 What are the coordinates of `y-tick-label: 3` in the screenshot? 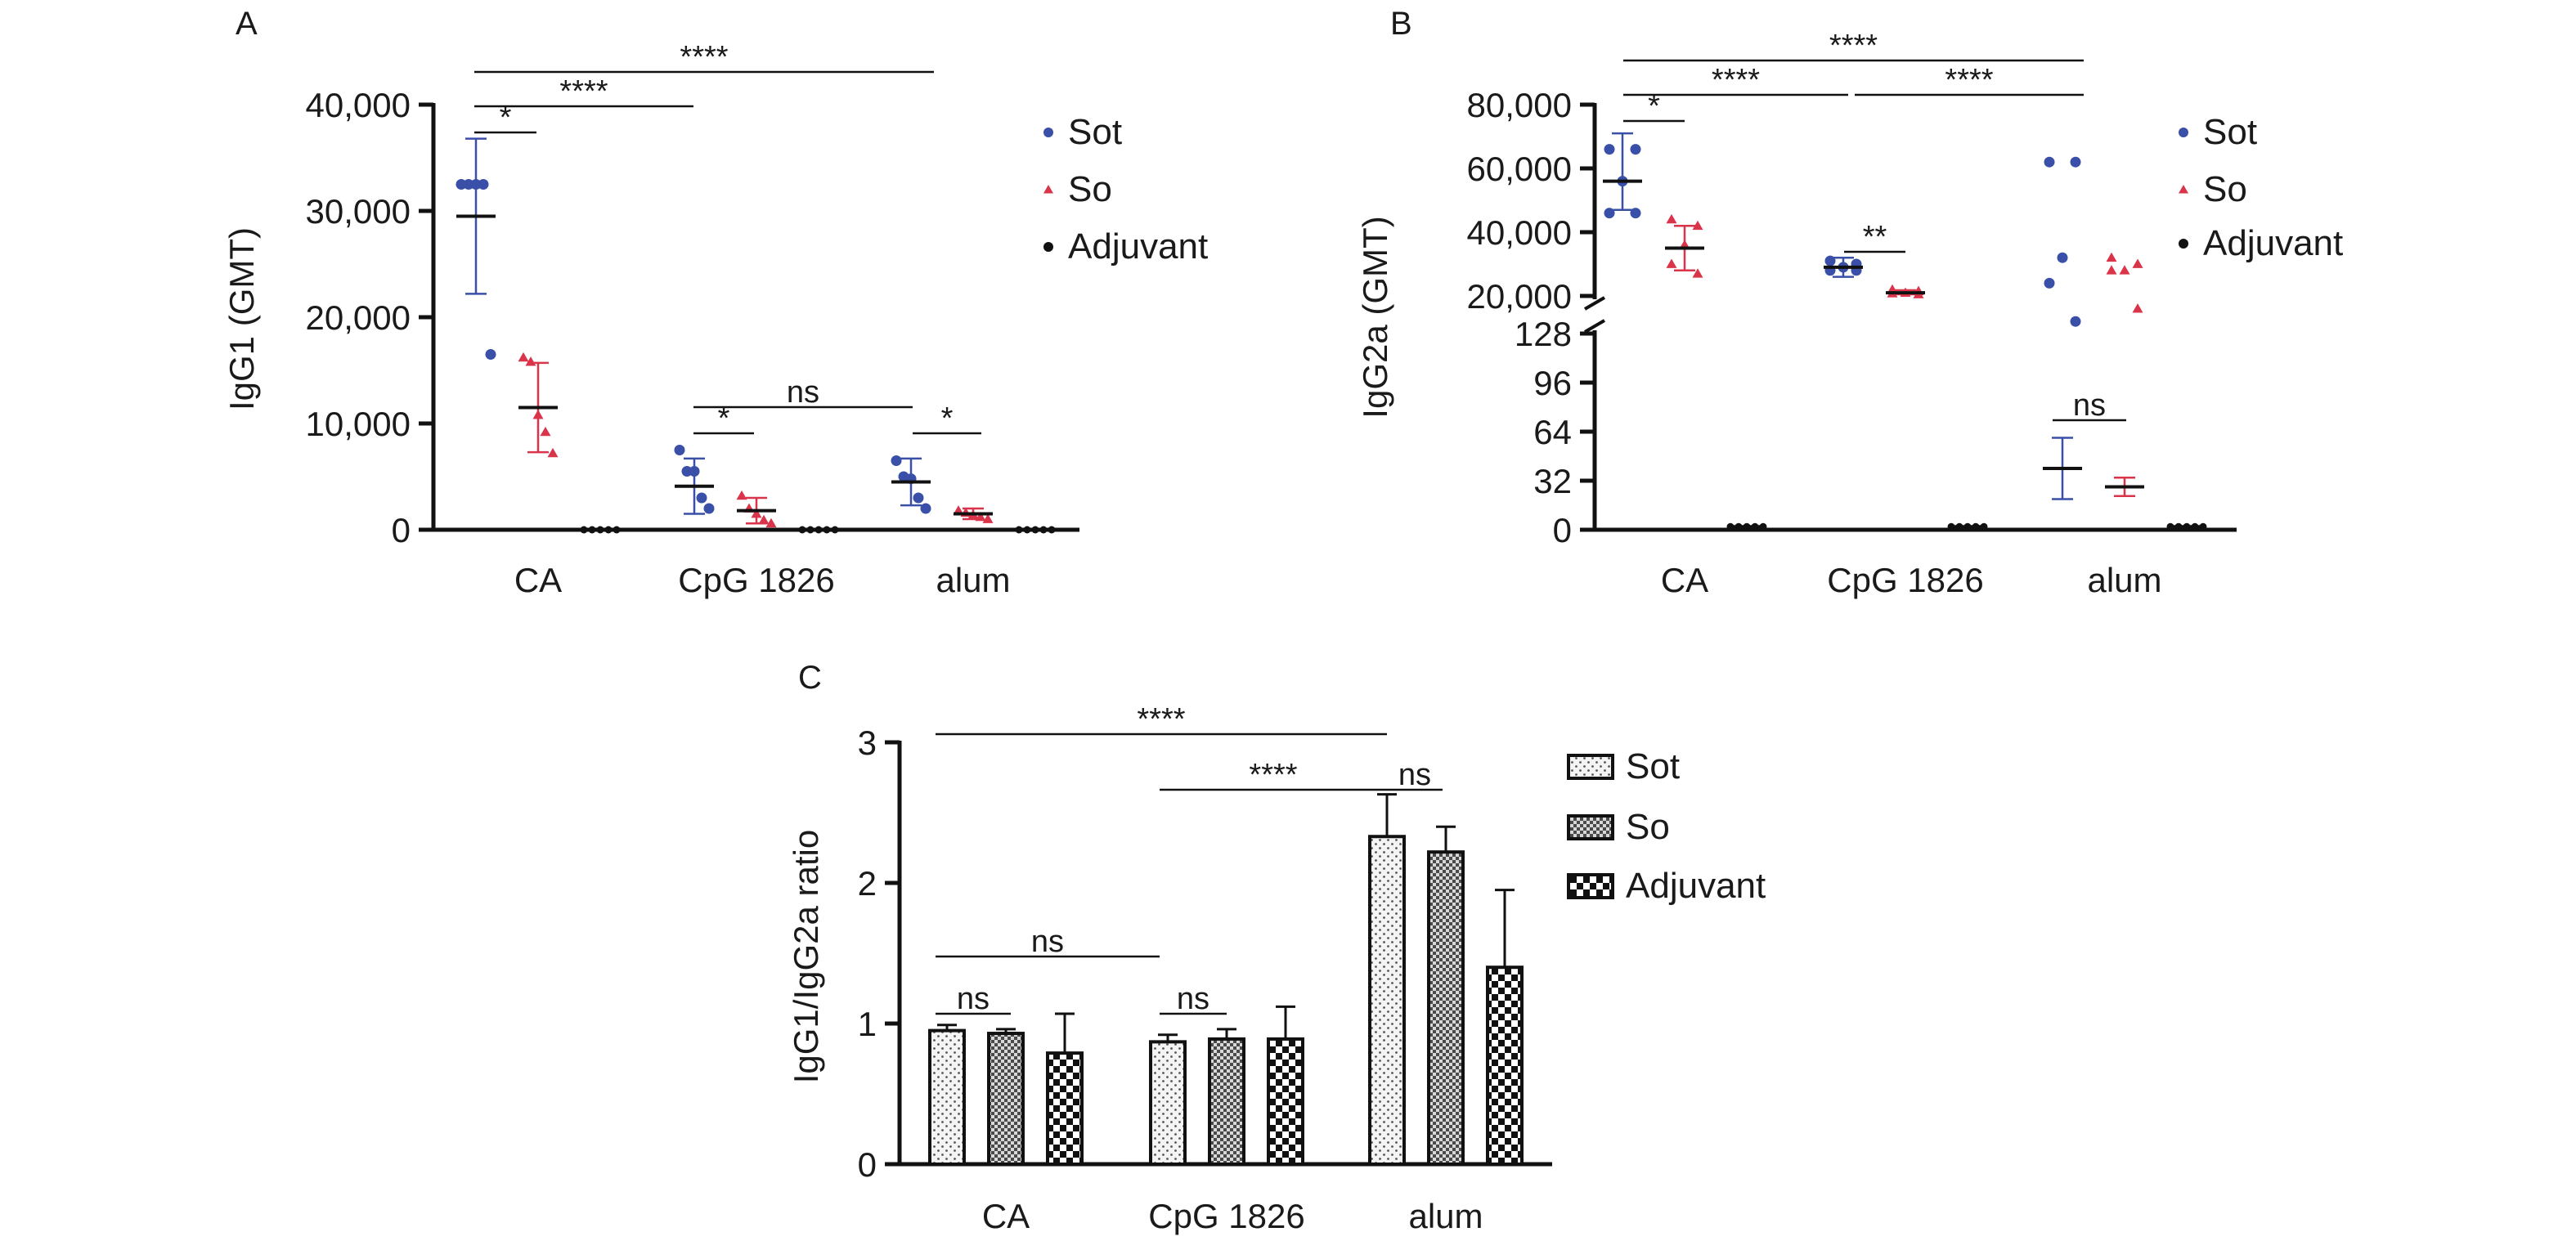 It's located at (867, 743).